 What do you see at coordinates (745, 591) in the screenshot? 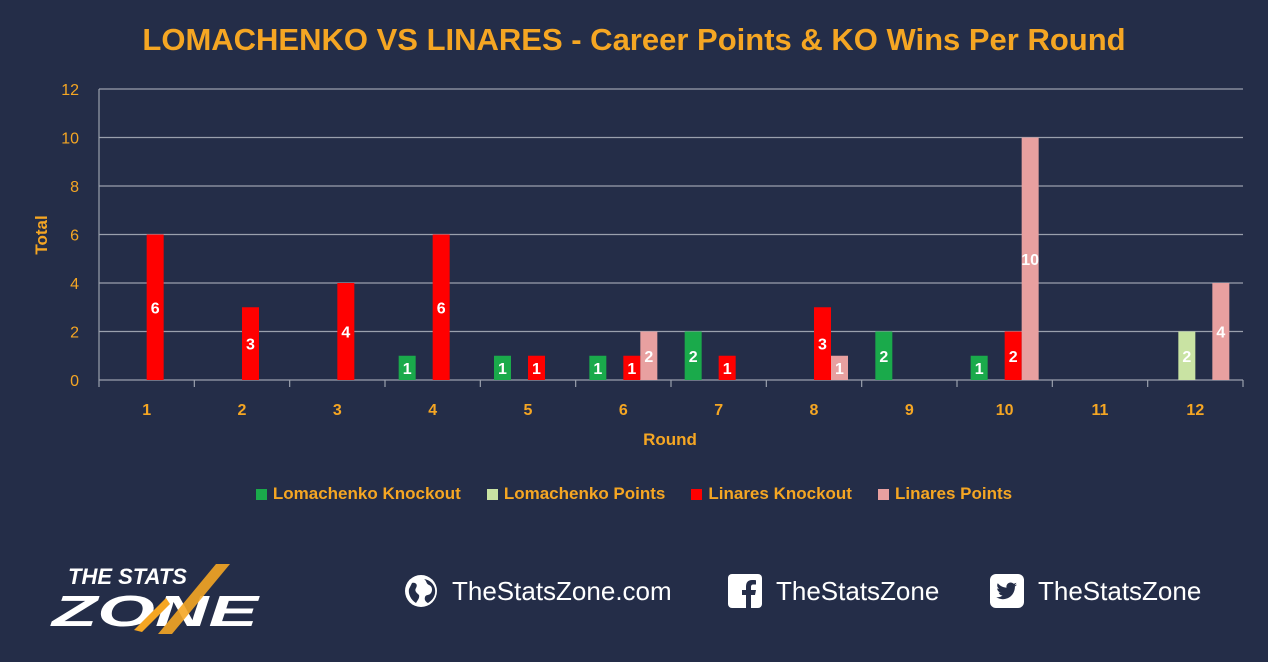
I see `facebook-icon` at bounding box center [745, 591].